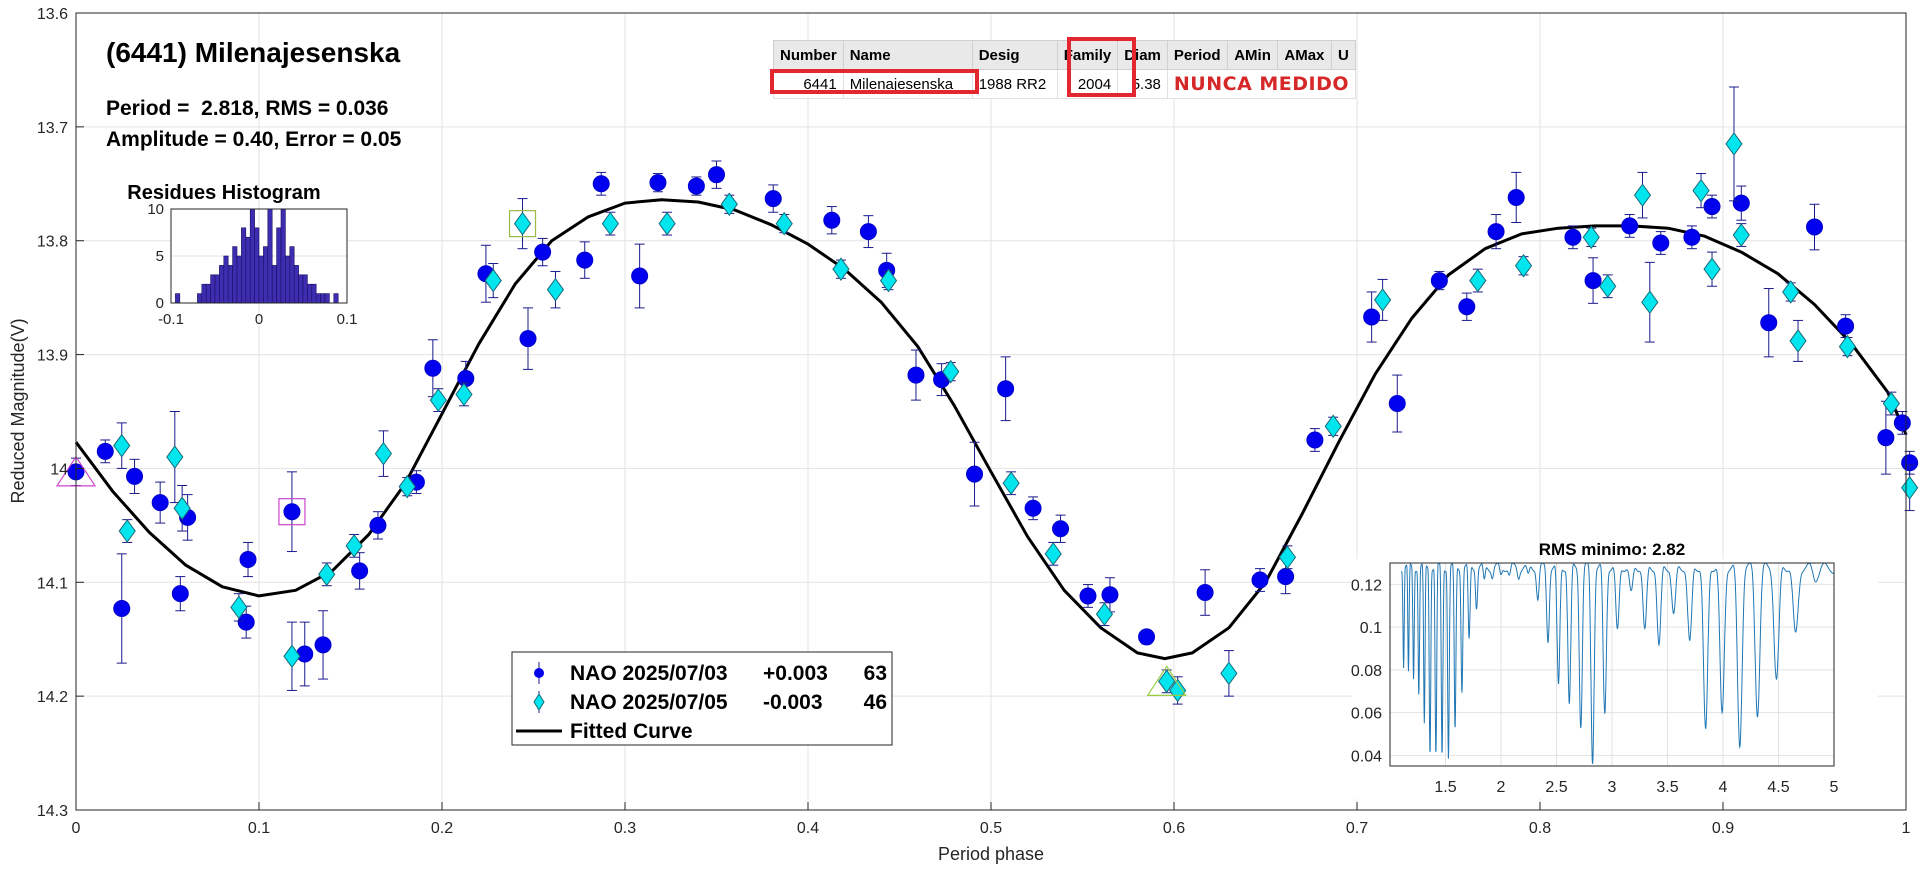 The width and height of the screenshot is (1920, 884). I want to click on y-tick-label: 13.8, so click(52, 242).